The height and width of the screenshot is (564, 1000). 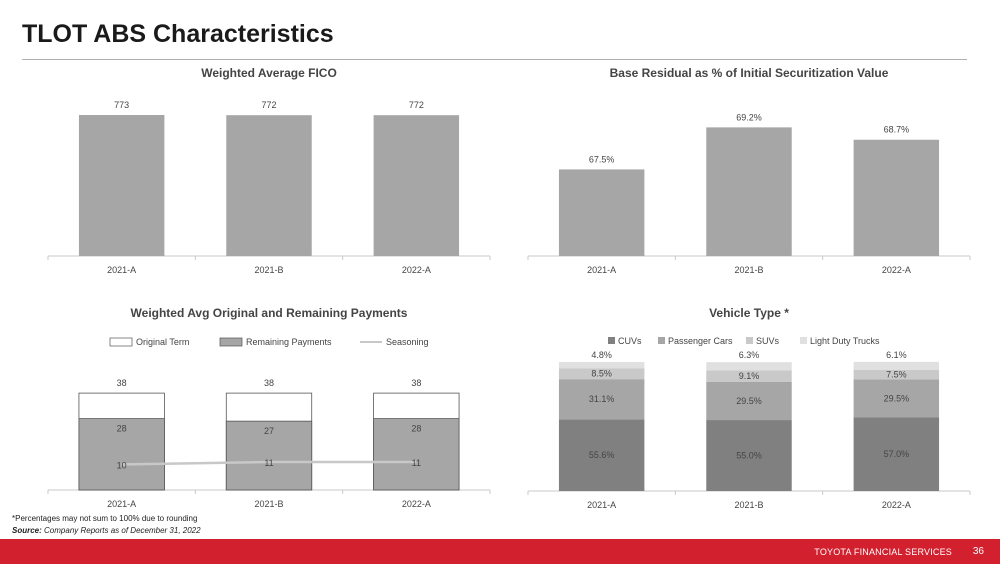 What do you see at coordinates (883, 552) in the screenshot?
I see `footer-brand: TOYOTA FINANCIAL SERVICES` at bounding box center [883, 552].